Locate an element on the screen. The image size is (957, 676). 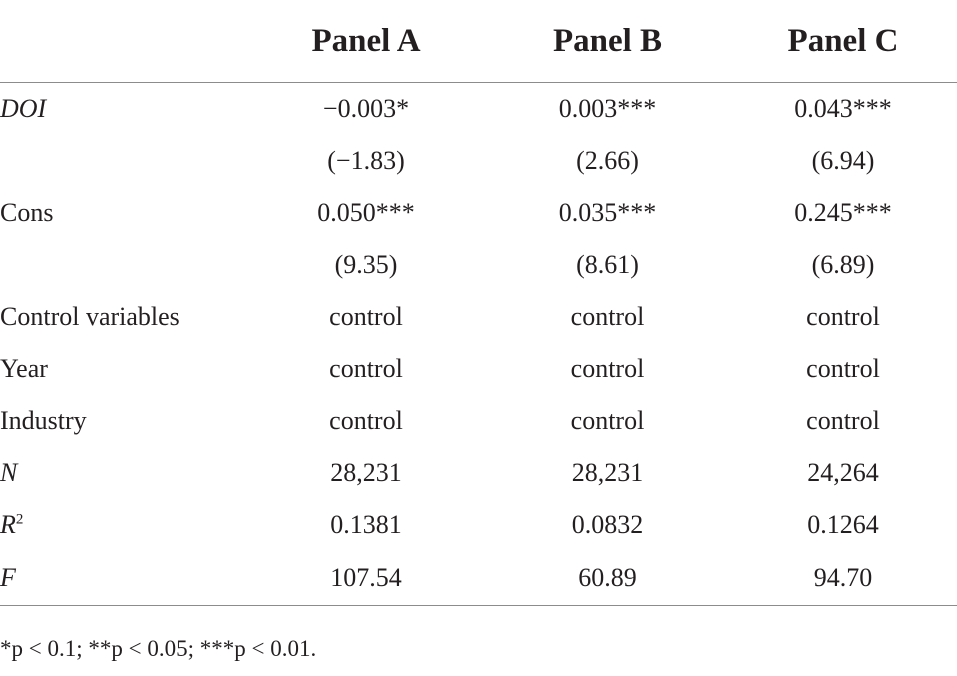
row-label: F is located at coordinates (123, 578).